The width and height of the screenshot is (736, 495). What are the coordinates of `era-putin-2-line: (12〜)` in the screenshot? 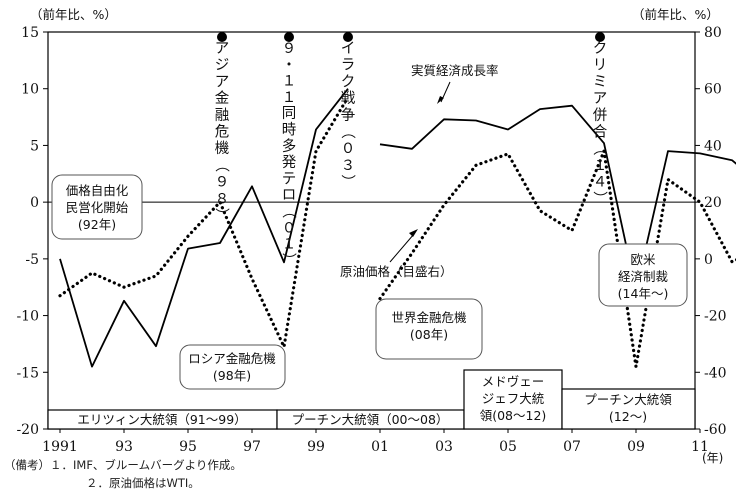 It's located at (628, 416).